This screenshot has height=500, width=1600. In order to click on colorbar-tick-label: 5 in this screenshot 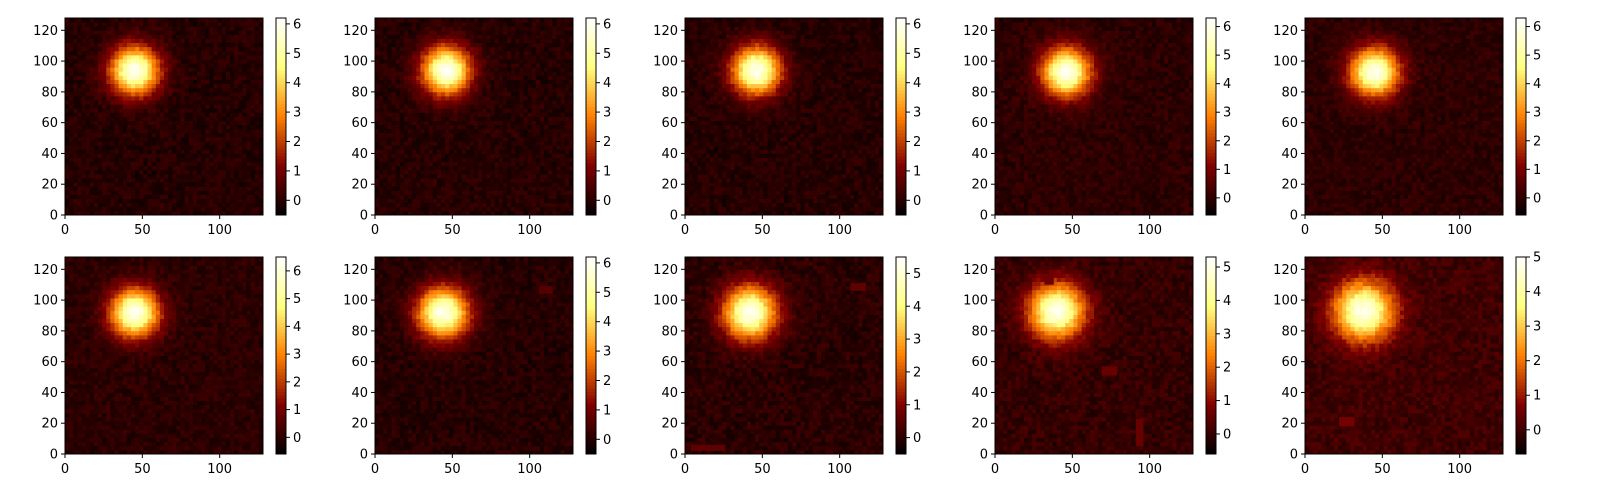, I will do `click(607, 54)`.